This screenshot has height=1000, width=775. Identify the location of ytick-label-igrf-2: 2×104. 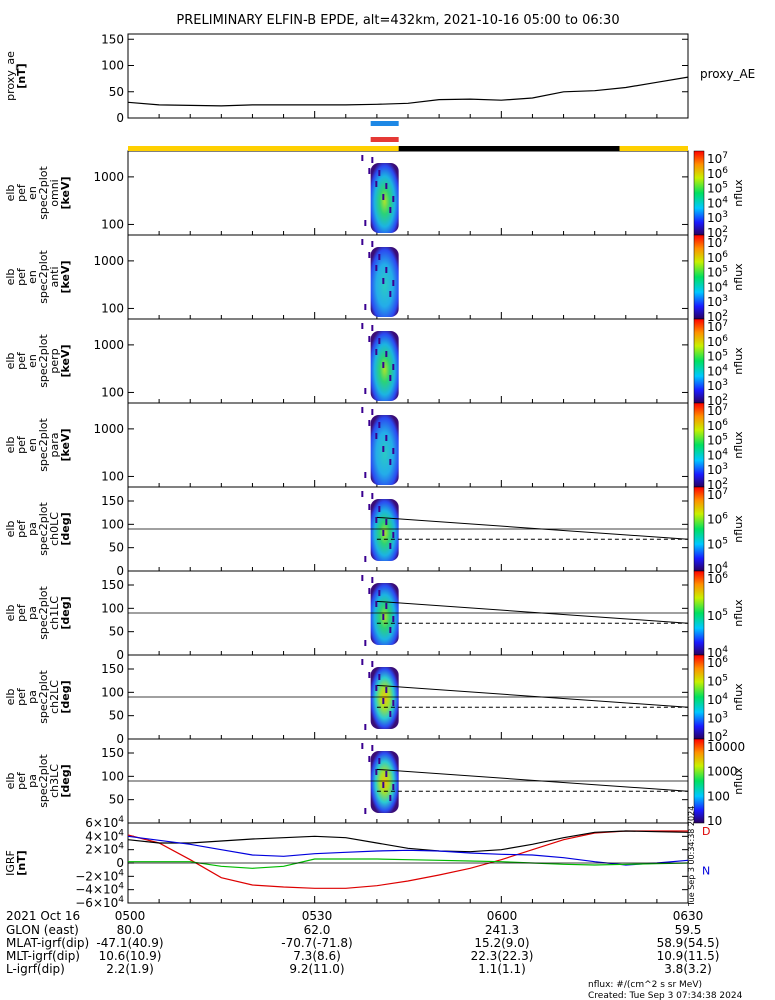
(104, 849).